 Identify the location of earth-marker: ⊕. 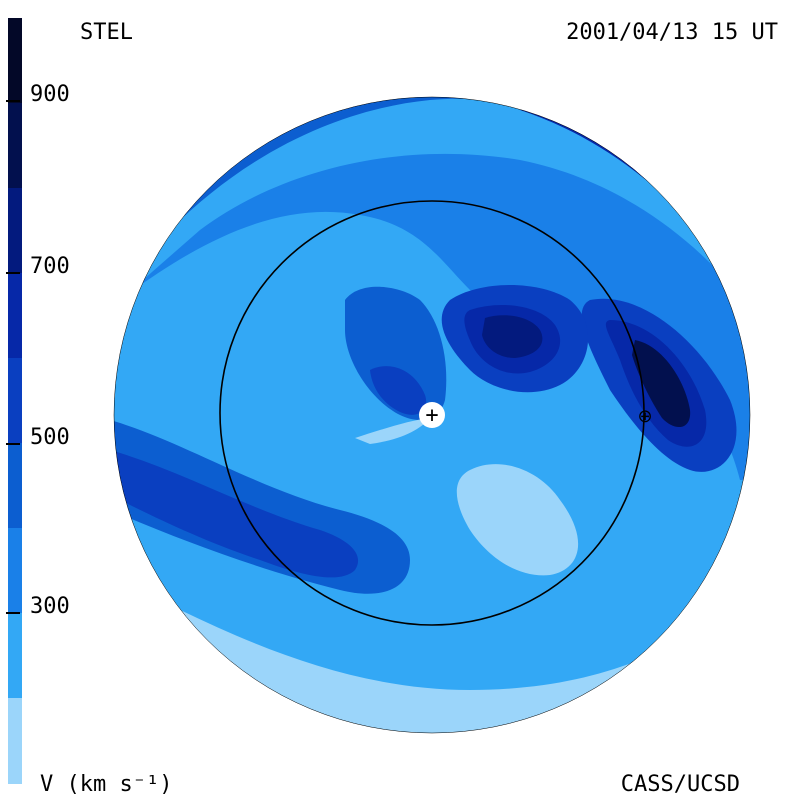
(644, 416).